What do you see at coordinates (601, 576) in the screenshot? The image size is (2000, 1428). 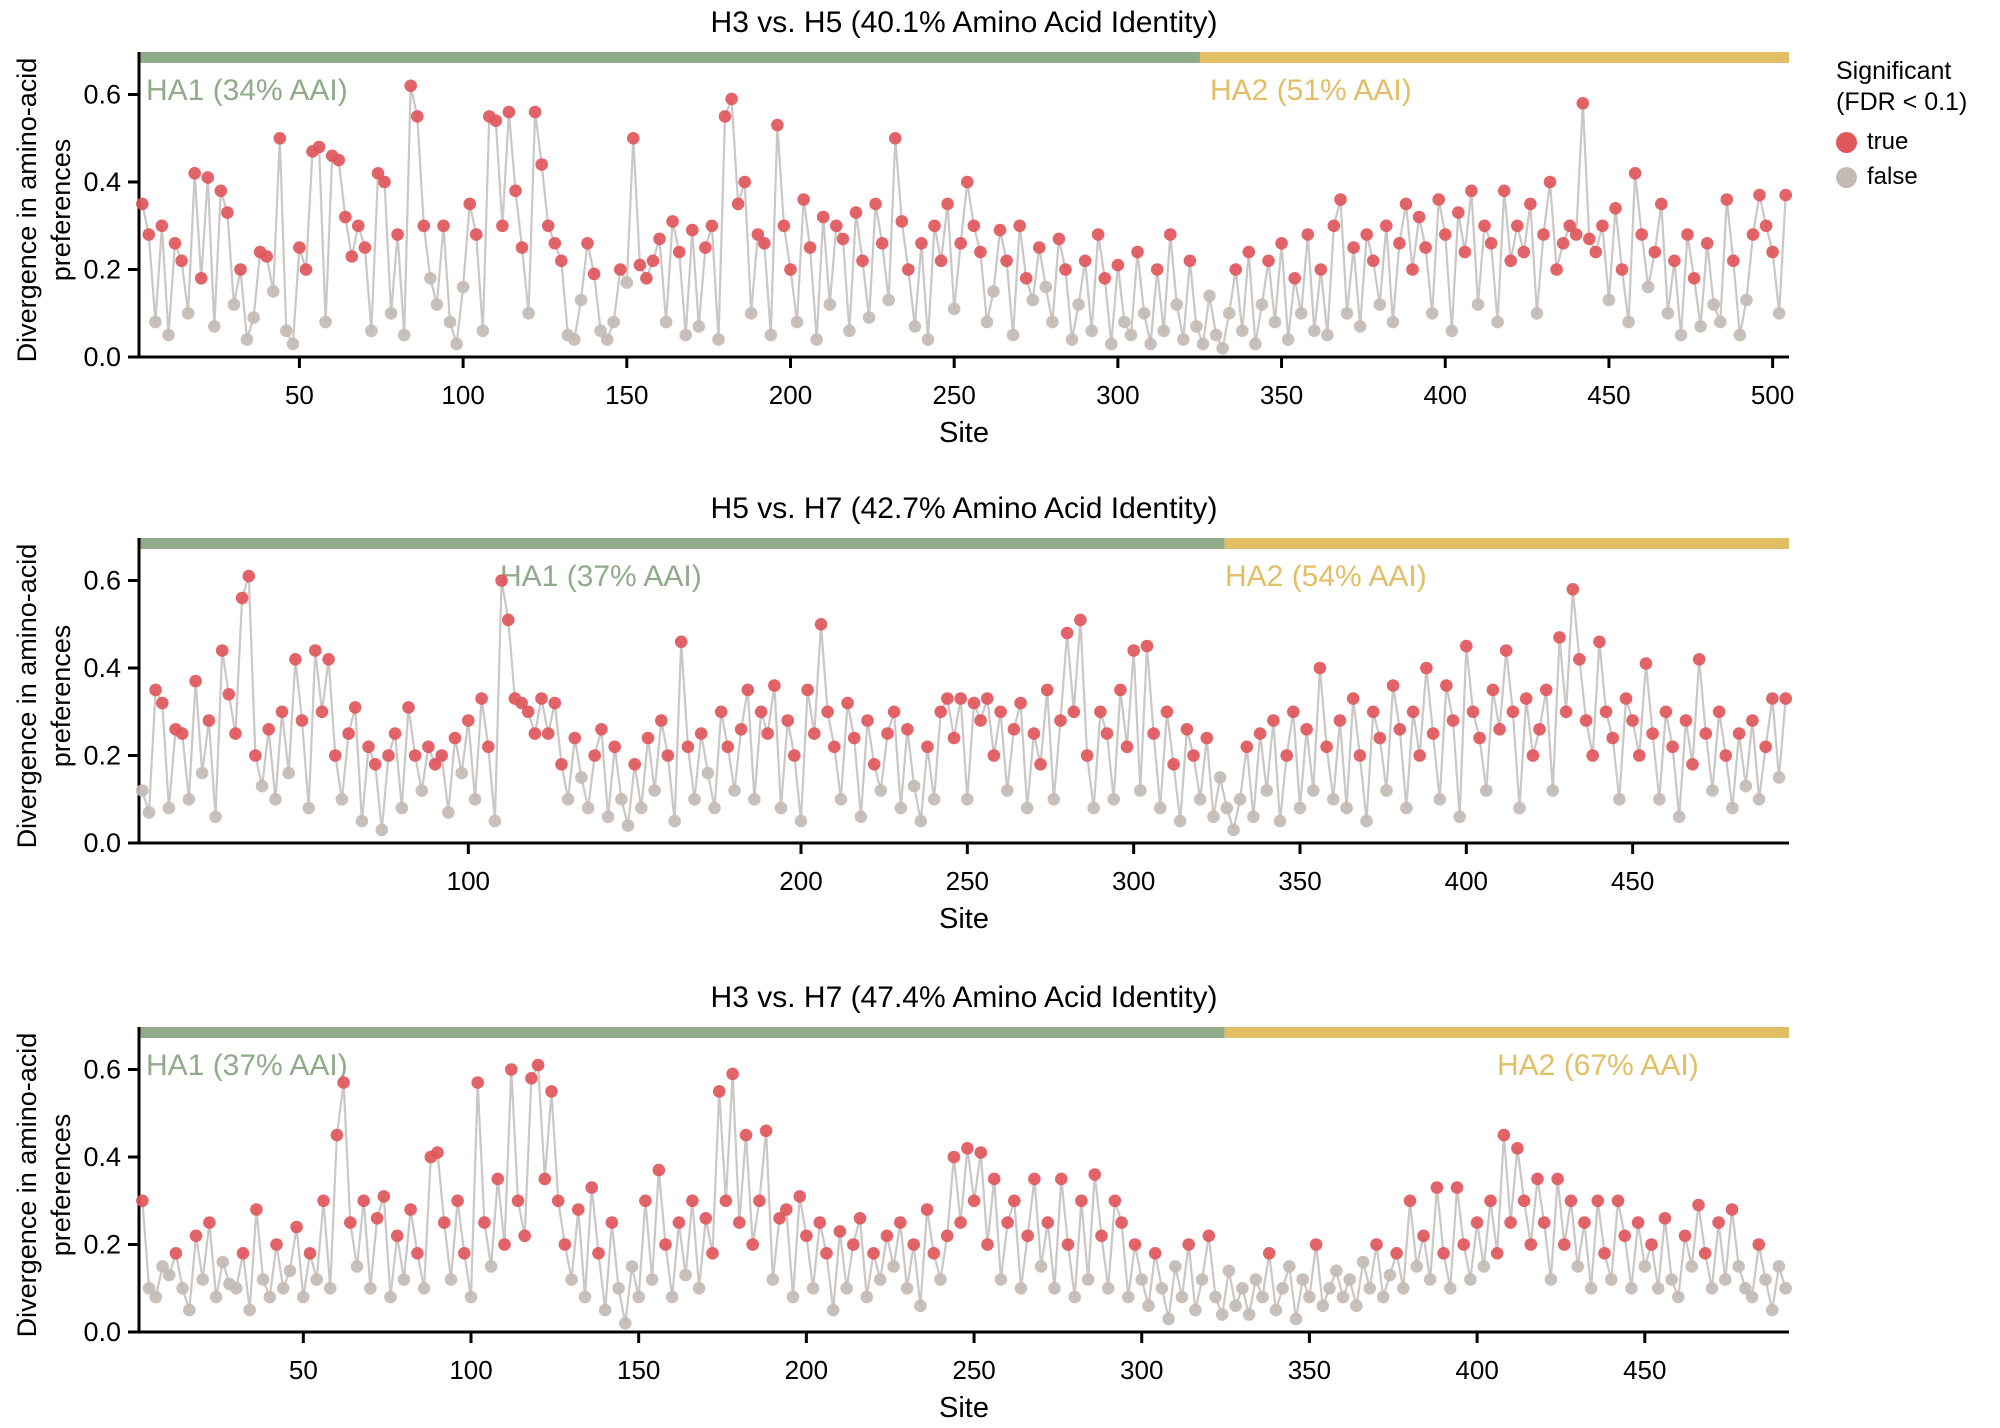 I see `ha1-label: HA1 (37% AAI)` at bounding box center [601, 576].